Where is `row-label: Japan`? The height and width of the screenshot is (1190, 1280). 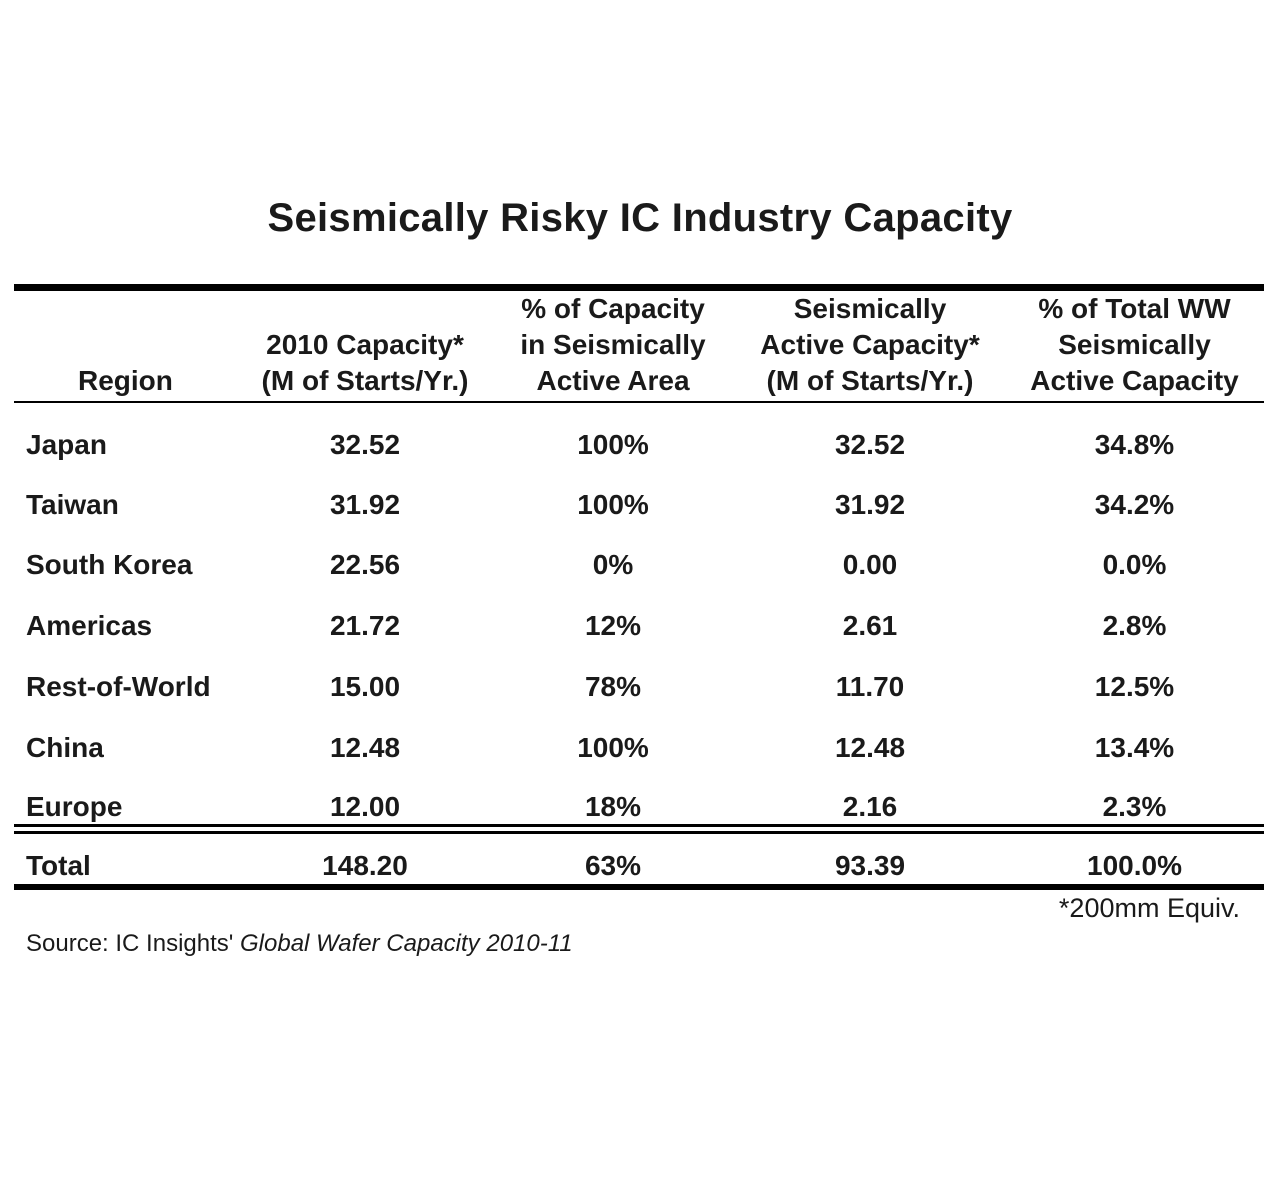 row-label: Japan is located at coordinates (66, 444).